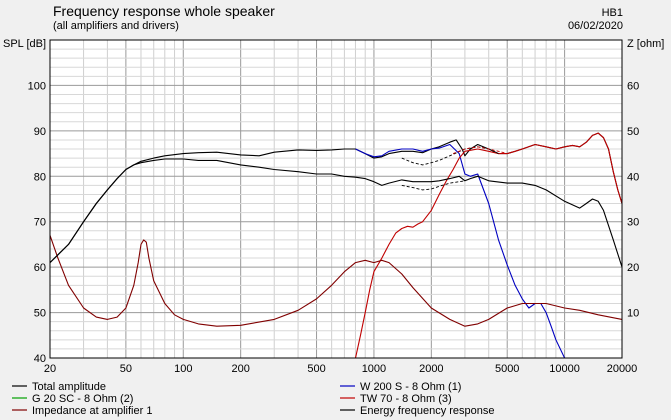 This screenshot has width=671, height=420. Describe the element at coordinates (645, 44) in the screenshot. I see `y-axis-right-label: Z [ohm]` at that location.